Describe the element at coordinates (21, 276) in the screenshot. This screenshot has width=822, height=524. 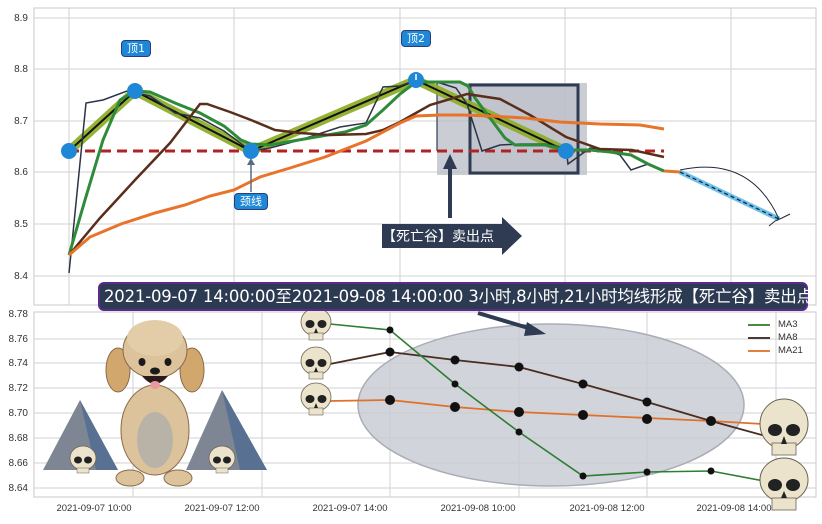
I see `ytick: 8.4` at that location.